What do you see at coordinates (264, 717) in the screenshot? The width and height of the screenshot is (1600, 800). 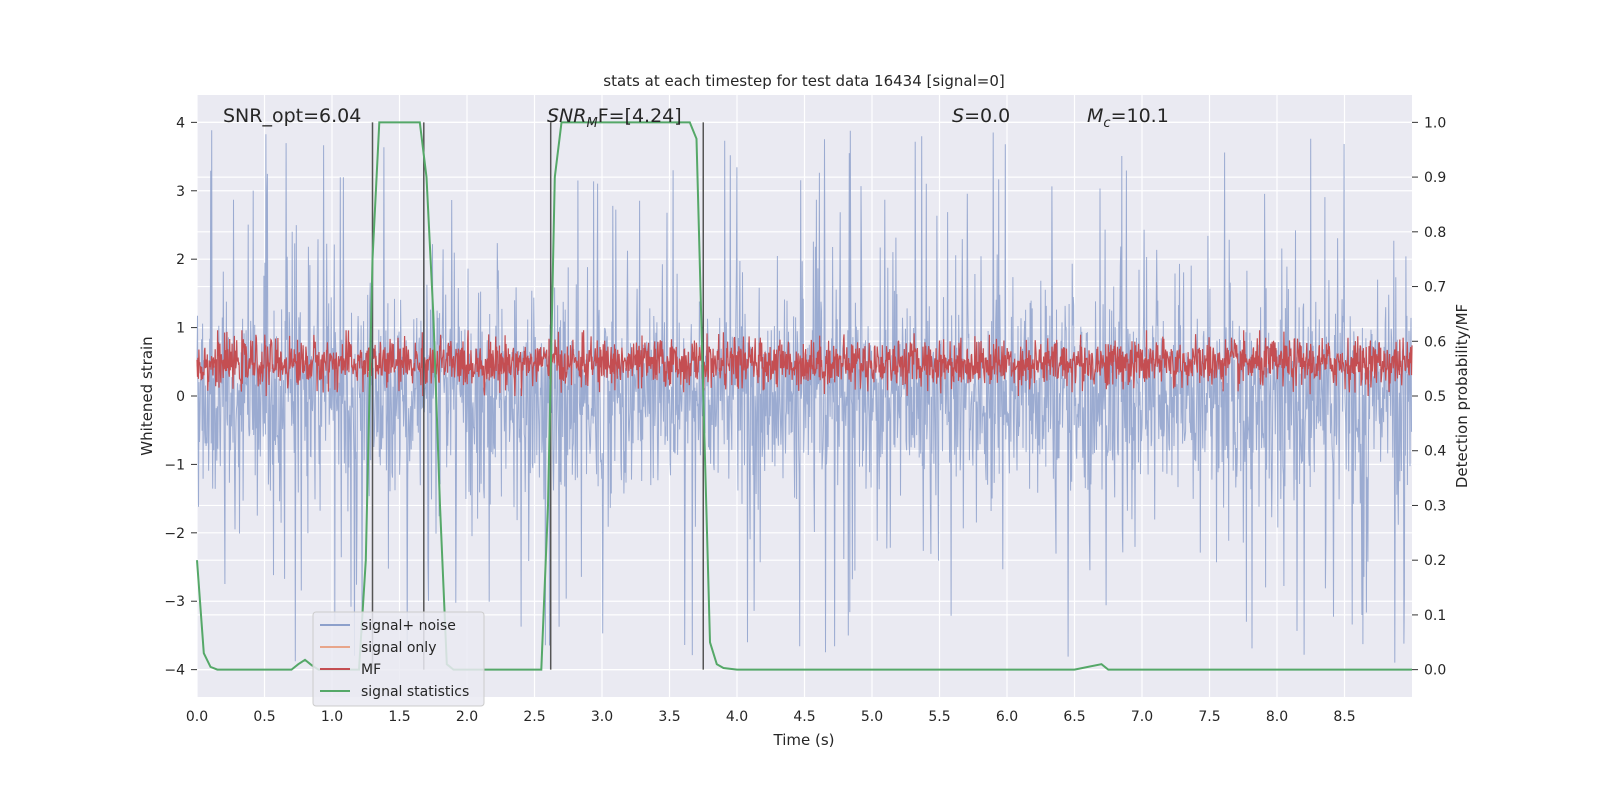 I see `x-tick-label: 0.5` at bounding box center [264, 717].